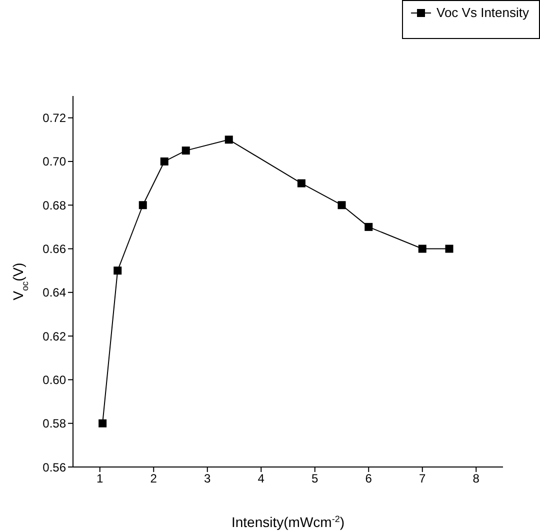 Image resolution: width=540 pixels, height=531 pixels. What do you see at coordinates (54, 423) in the screenshot?
I see `y-tick-label: 0.58` at bounding box center [54, 423].